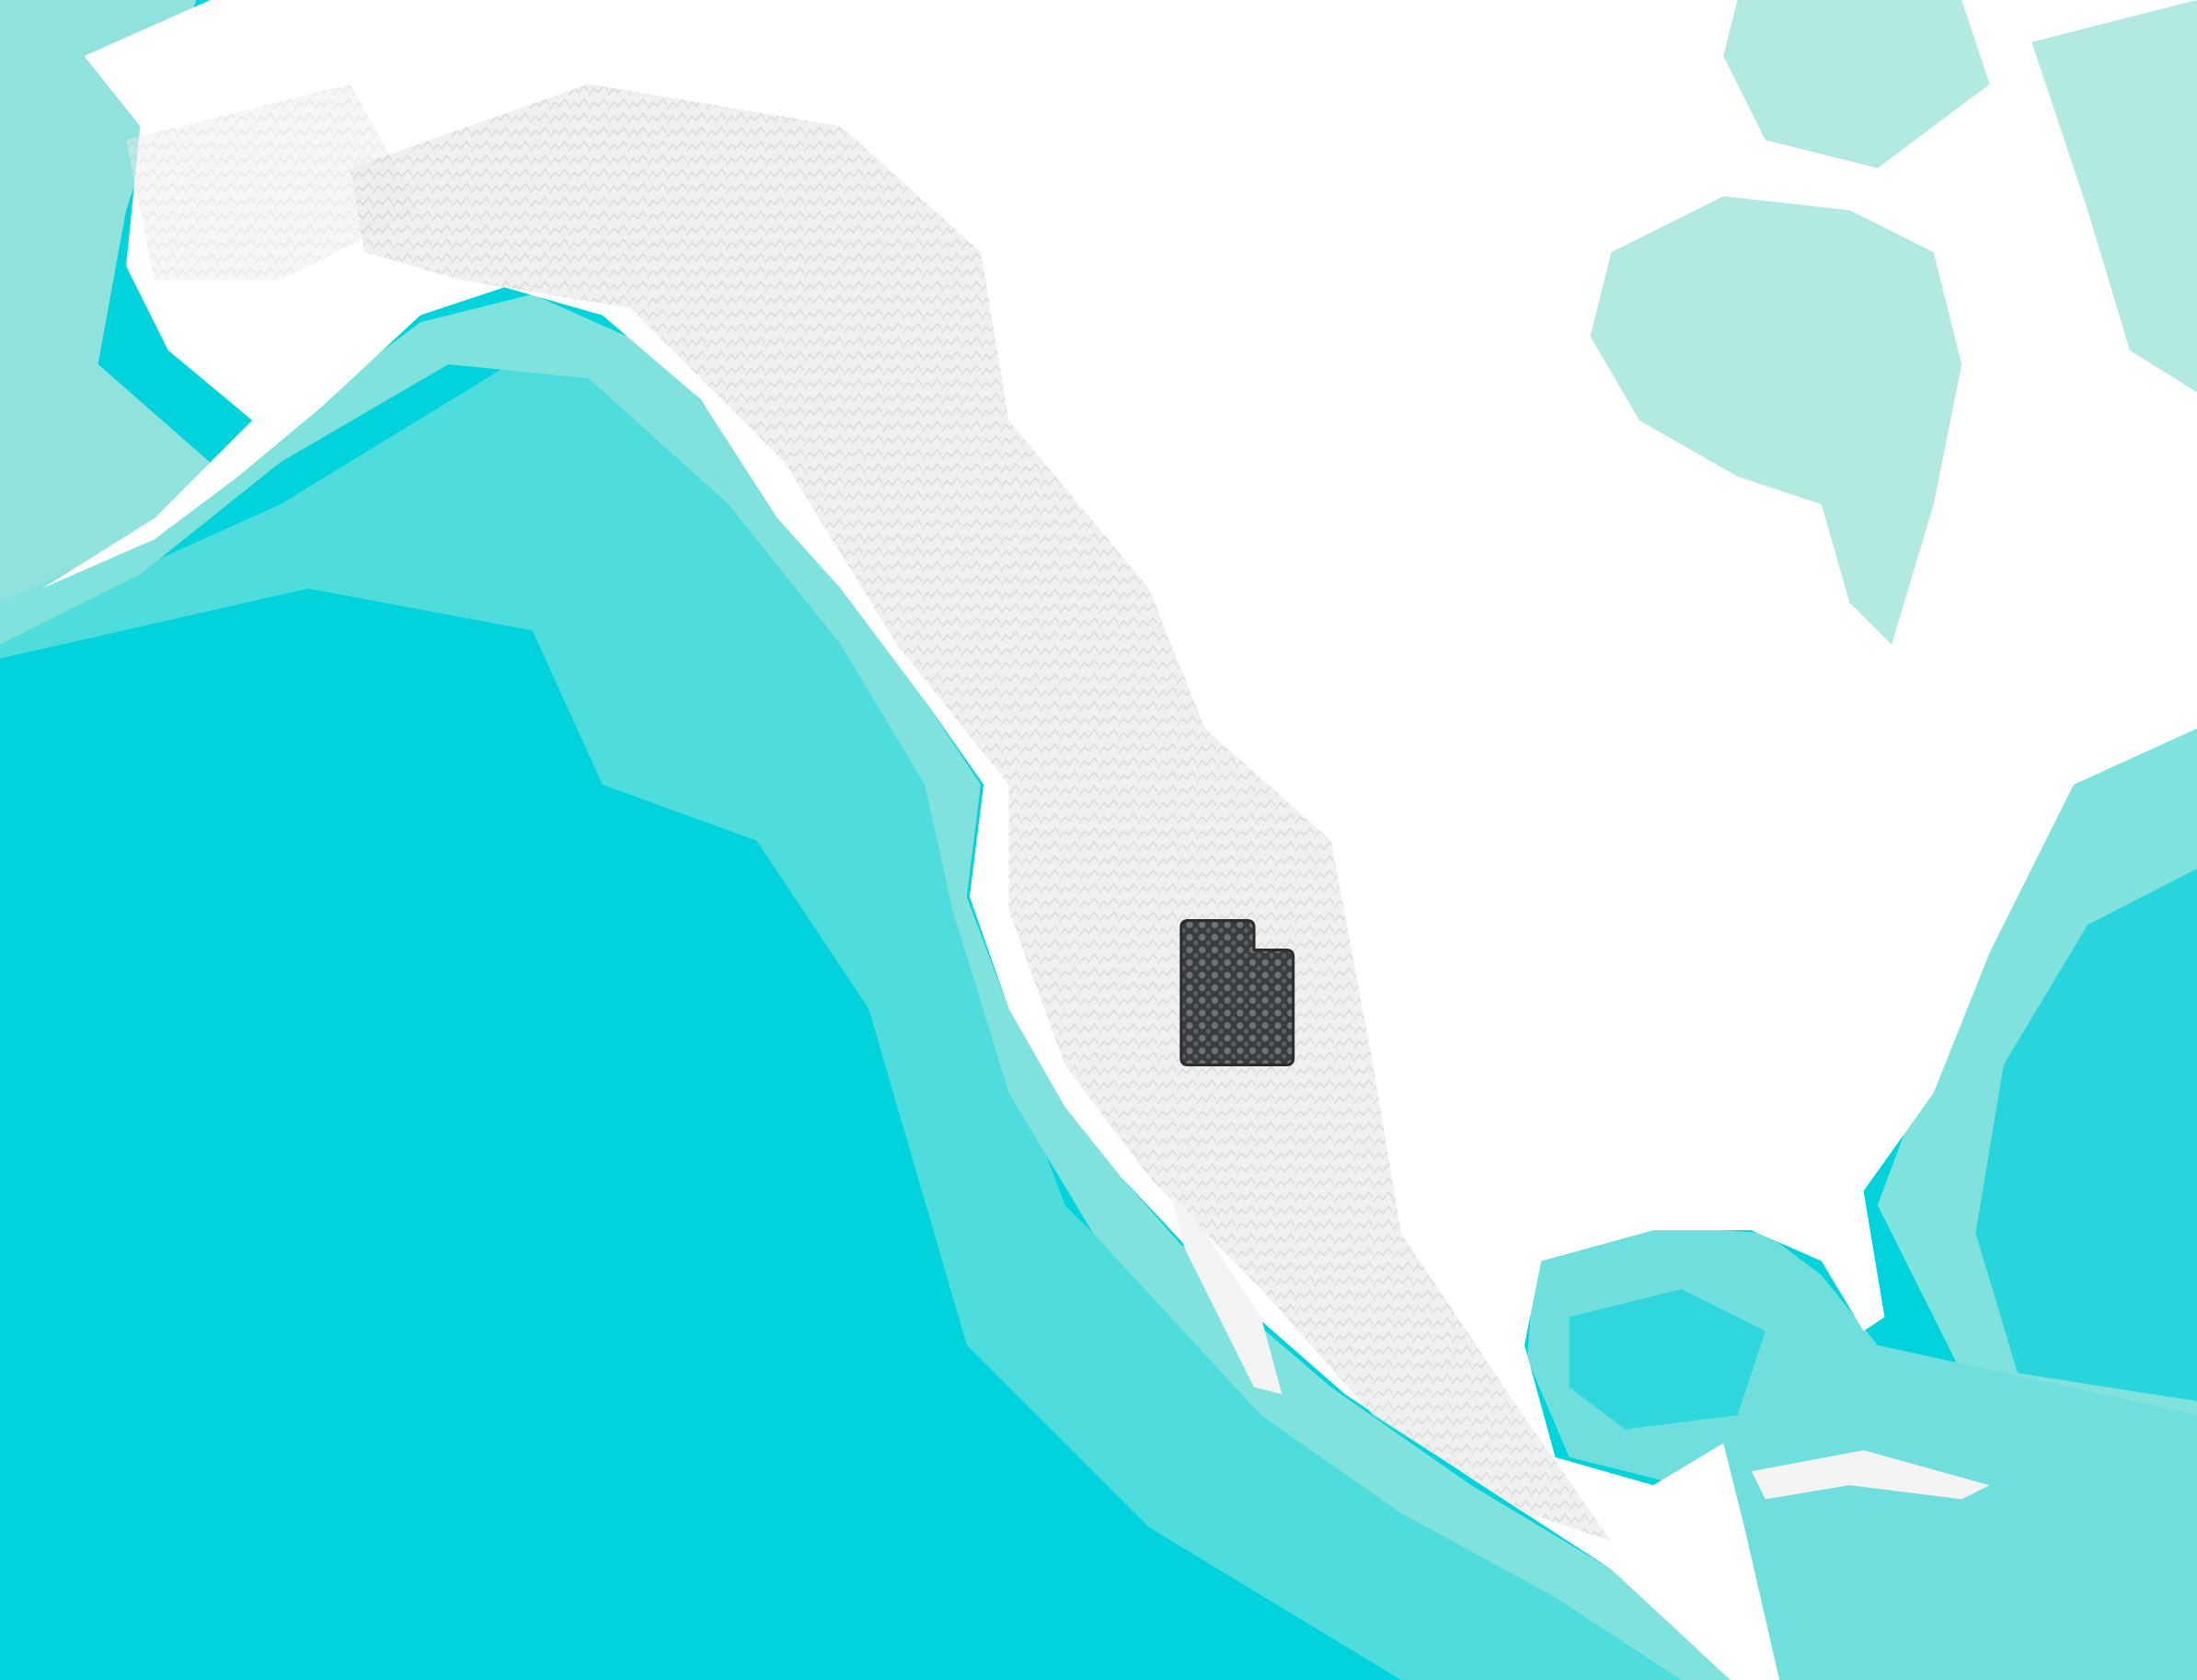 The height and width of the screenshot is (1680, 2197). What do you see at coordinates (1226, 1293) in the screenshot?
I see `peninsula` at bounding box center [1226, 1293].